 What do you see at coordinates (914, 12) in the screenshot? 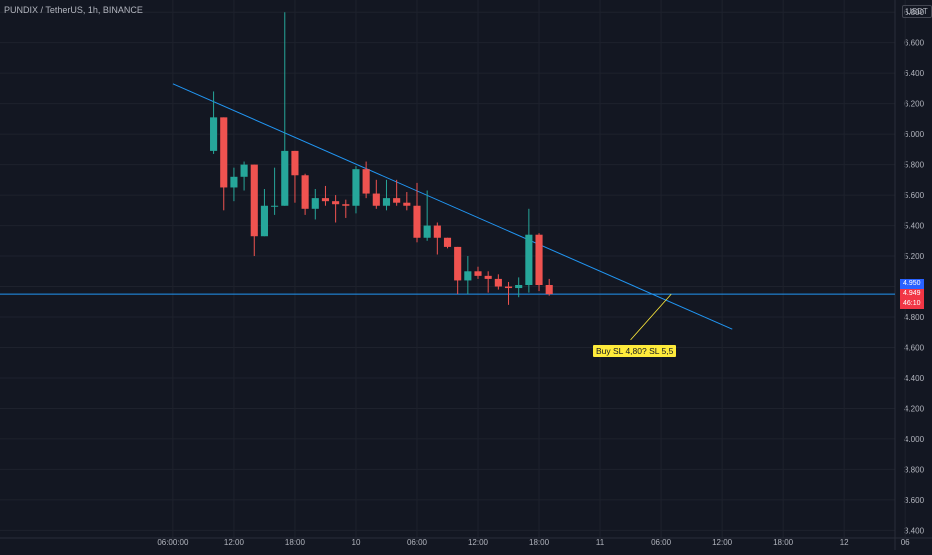
I see `y-tick-label: 6.800` at bounding box center [914, 12].